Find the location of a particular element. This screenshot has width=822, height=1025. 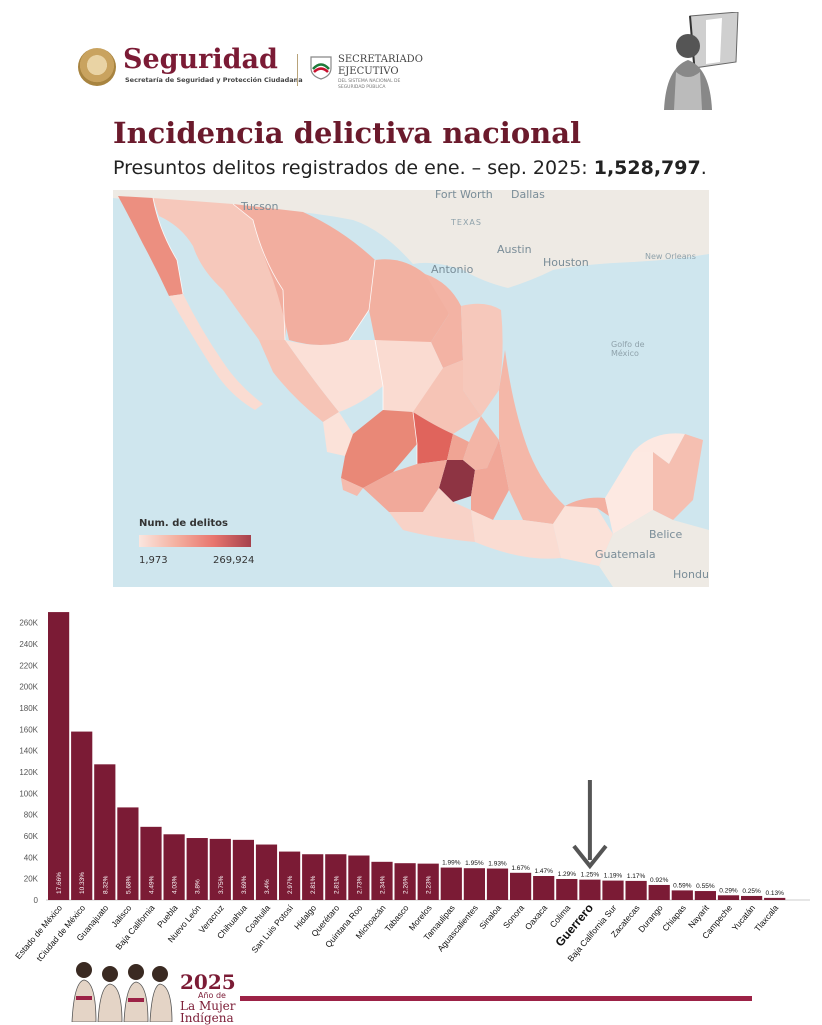

map-label-tucson: Tucson is located at coordinates (260, 206).